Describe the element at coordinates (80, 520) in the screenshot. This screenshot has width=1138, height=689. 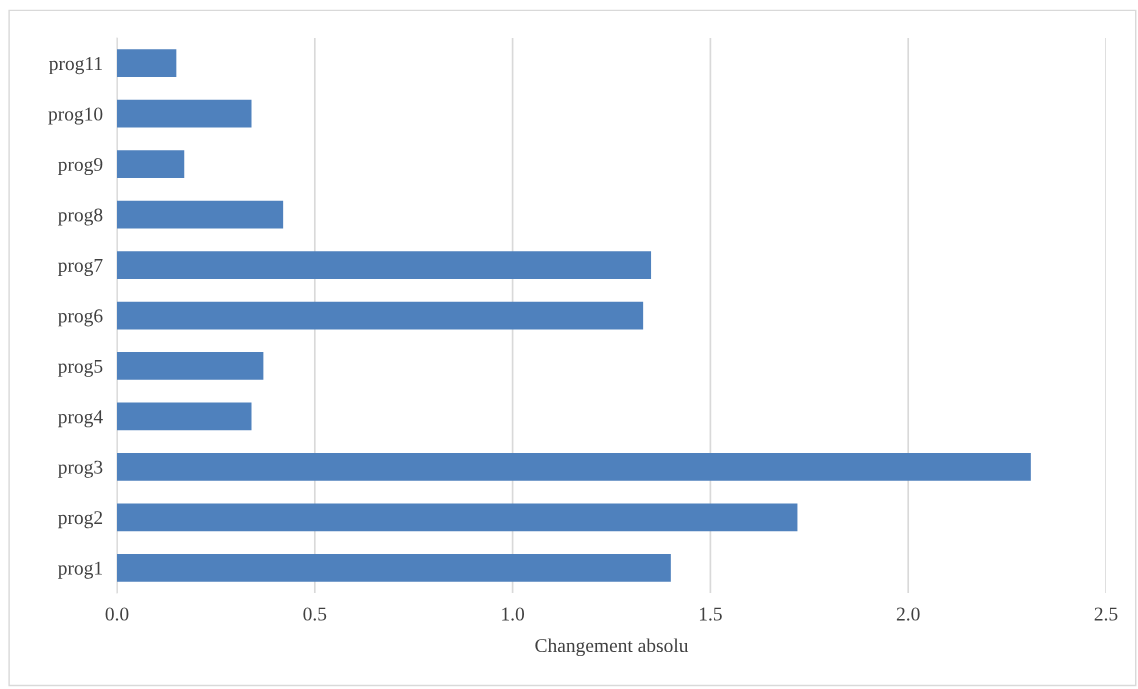
I see `y-tick-label: prog2` at that location.